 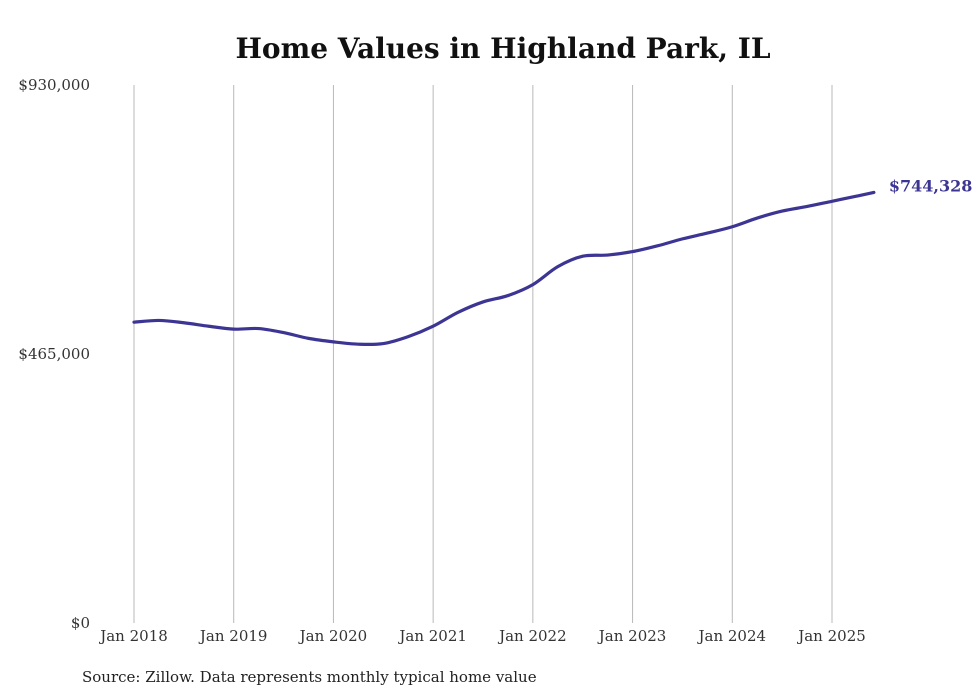 What do you see at coordinates (80, 623) in the screenshot?
I see `y-tick-label: $0` at bounding box center [80, 623].